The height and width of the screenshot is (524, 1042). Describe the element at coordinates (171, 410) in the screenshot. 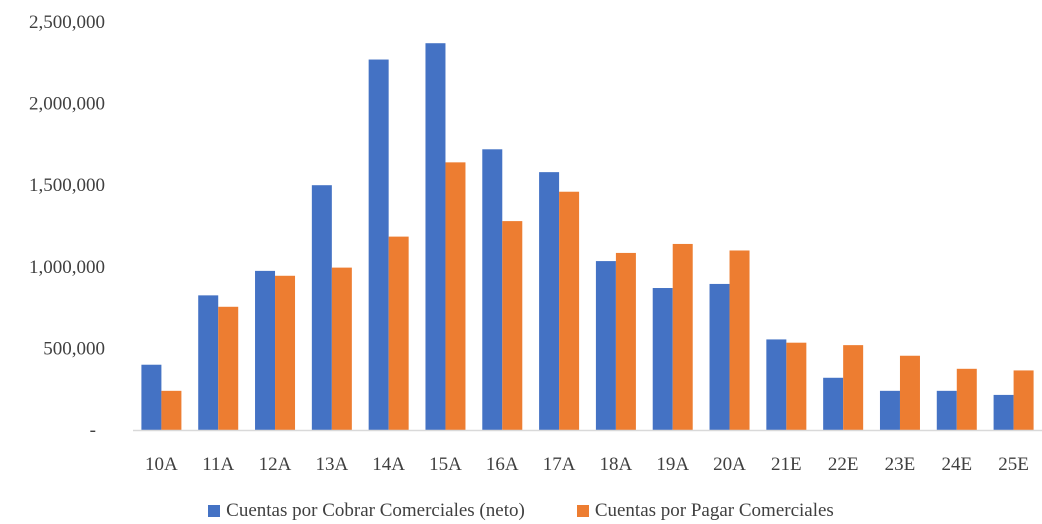

I see `bar-pagar-10A` at that location.